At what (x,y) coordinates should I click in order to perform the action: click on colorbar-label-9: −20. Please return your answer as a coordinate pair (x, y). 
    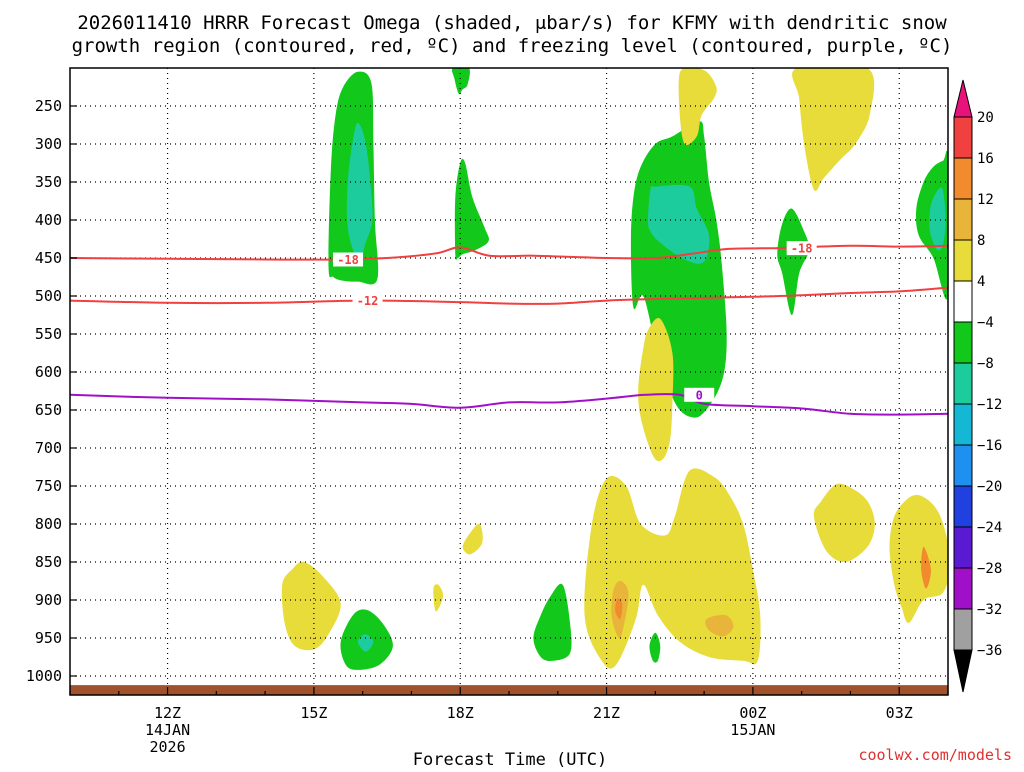
    Looking at the image, I should click on (989, 487).